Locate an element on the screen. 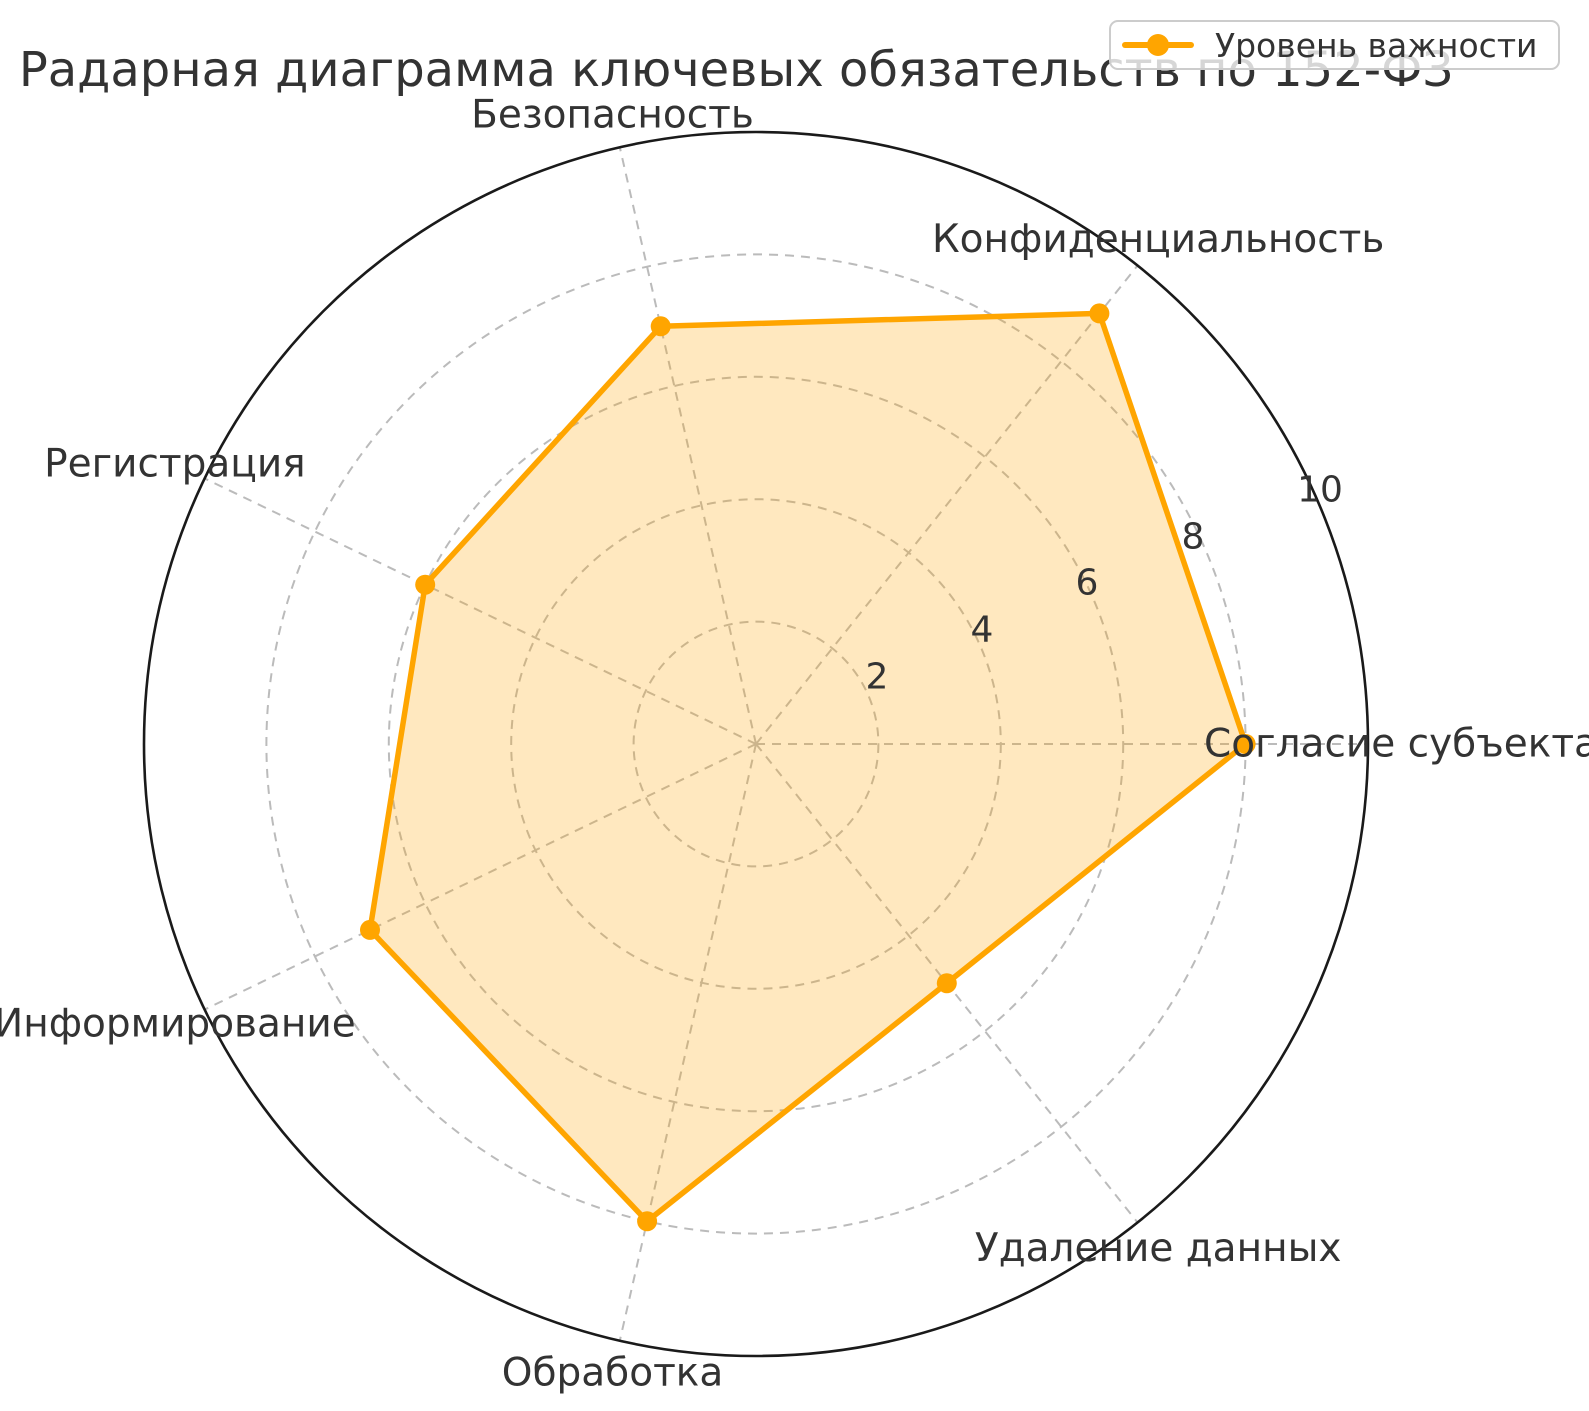 The image size is (1589, 1411). radial-tick-label: 6 is located at coordinates (1087, 583).